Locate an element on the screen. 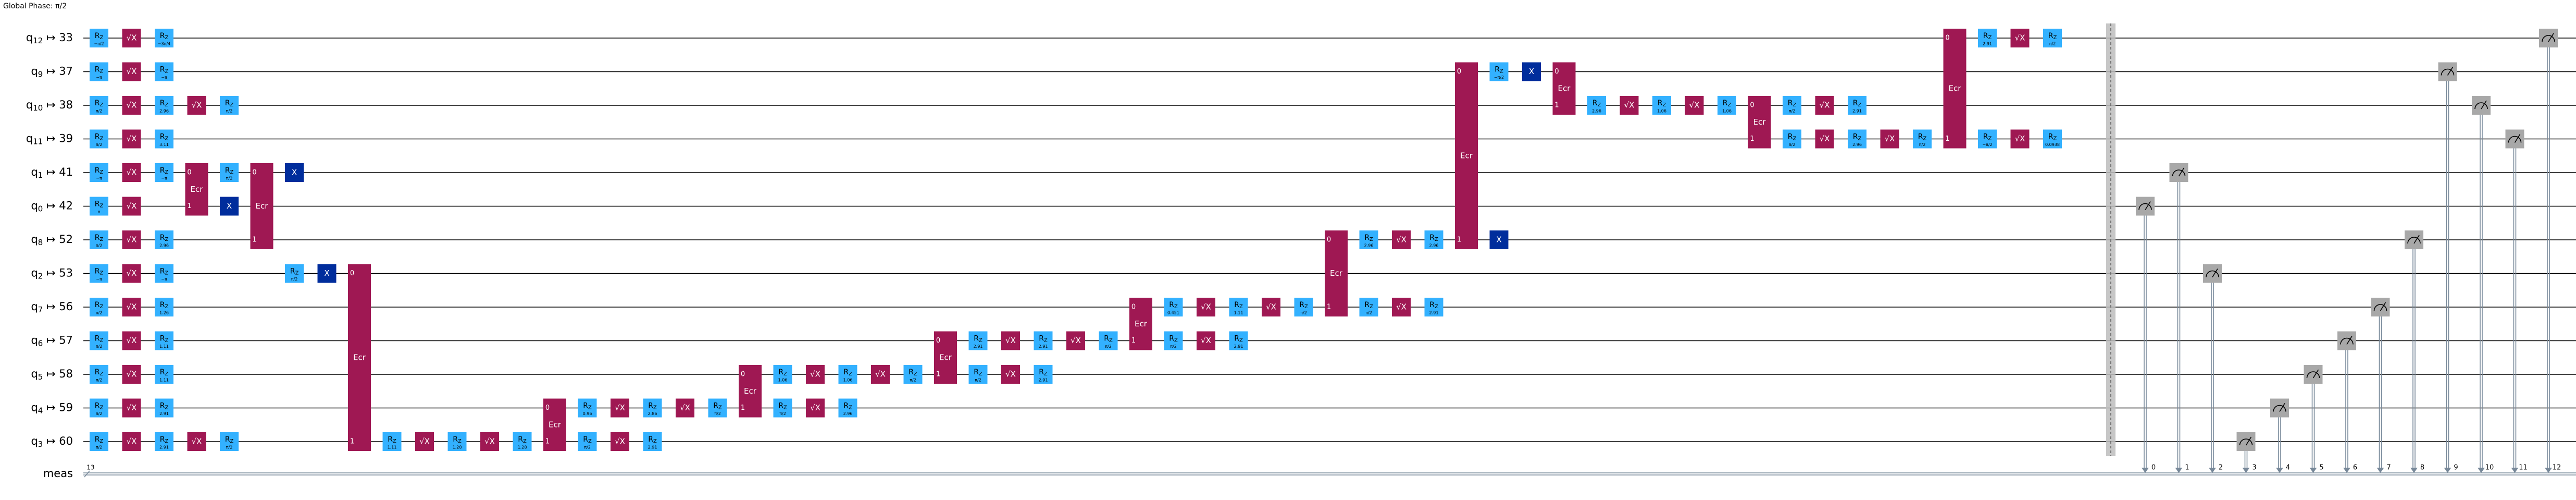 This screenshot has height=500, width=2576. rz-gate: RZ3.11 is located at coordinates (164, 139).